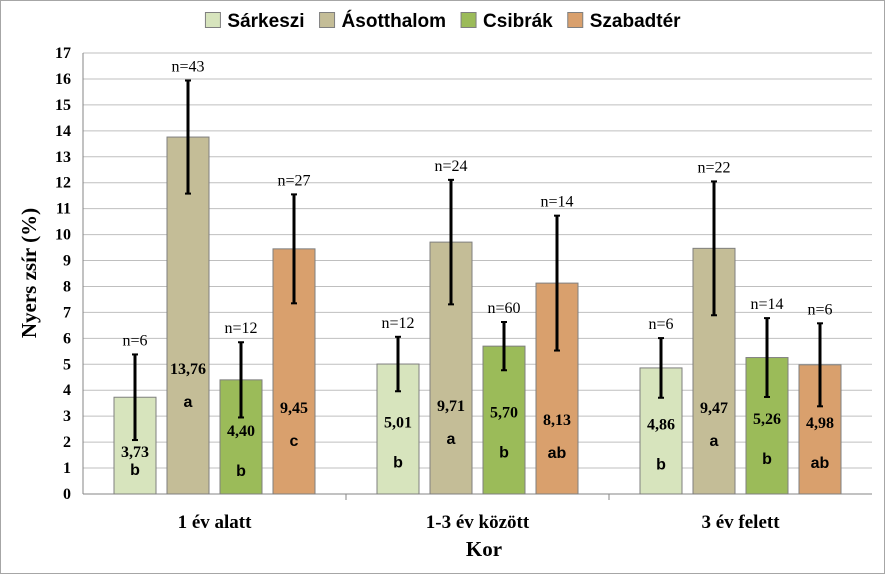 This screenshot has height=575, width=886. Describe the element at coordinates (67, 261) in the screenshot. I see `y-tick-label: 9` at that location.